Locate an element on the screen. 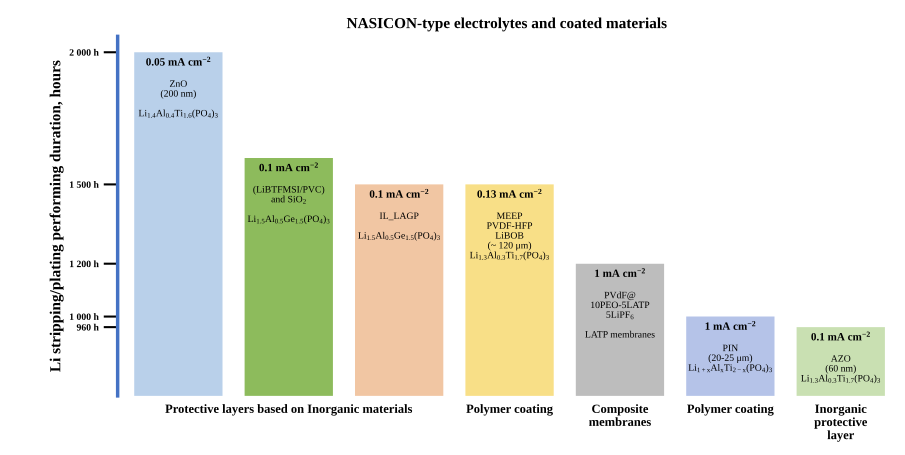  text: 0.1 mA cm$^{−2}$ (LiBTFMSI/PVC) and SiO$_{2}$ Li$_{1.5}$Al$_{0.5}$Ge$_{1.5}$(PO$_{4}$)$_{3}$ is located at coordinates (289, 193).